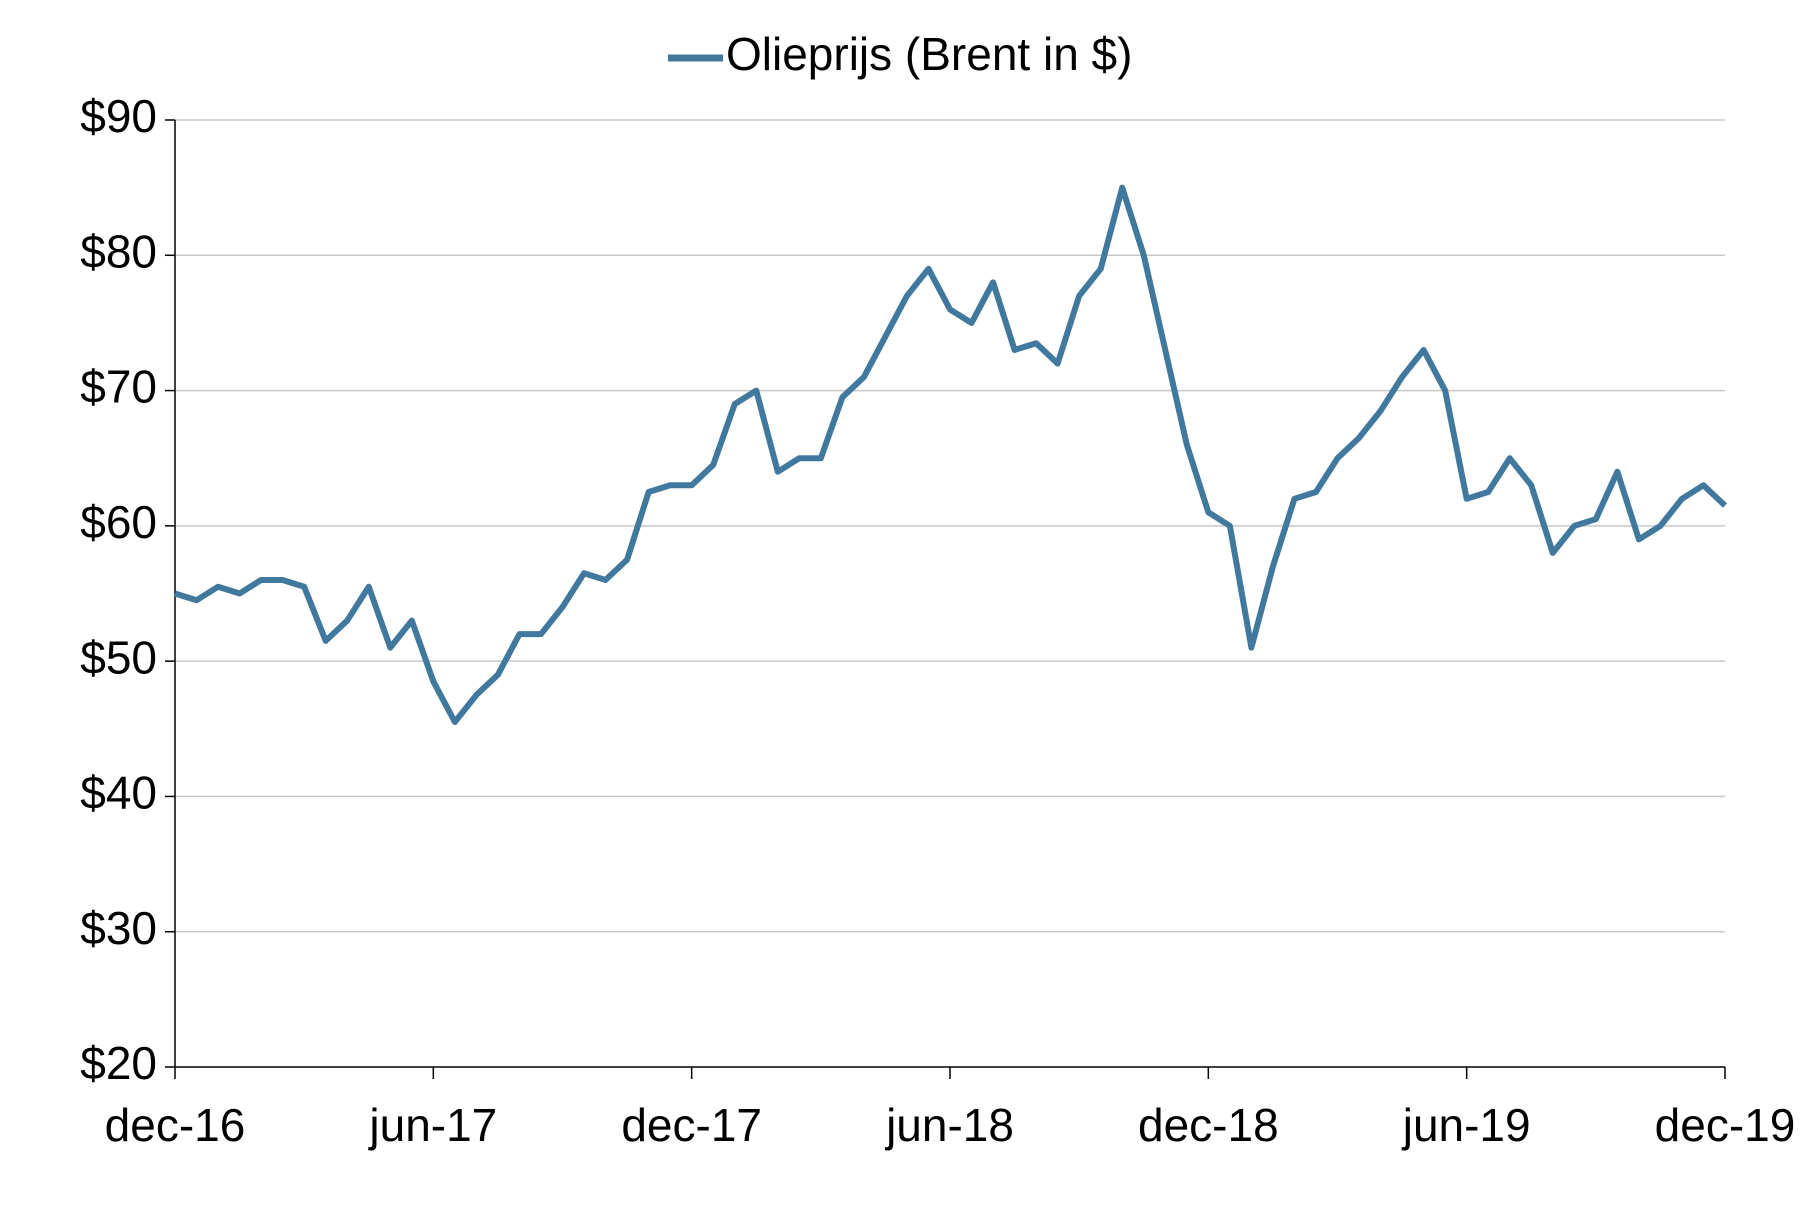 This screenshot has height=1209, width=1806. Describe the element at coordinates (118, 251) in the screenshot. I see `y-tick-label: $80` at that location.